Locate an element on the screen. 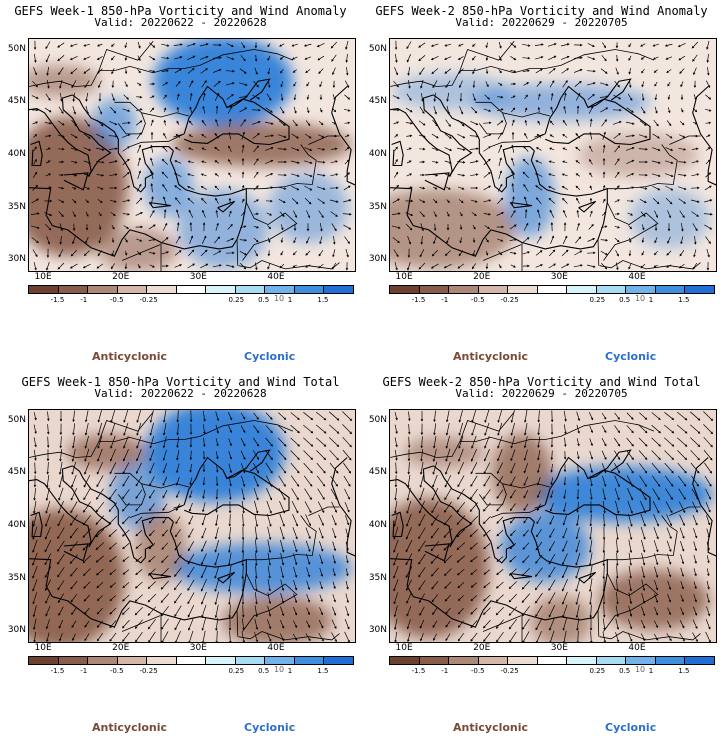 Image resolution: width=722 pixels, height=742 pixels. map-canvas is located at coordinates (192, 155).